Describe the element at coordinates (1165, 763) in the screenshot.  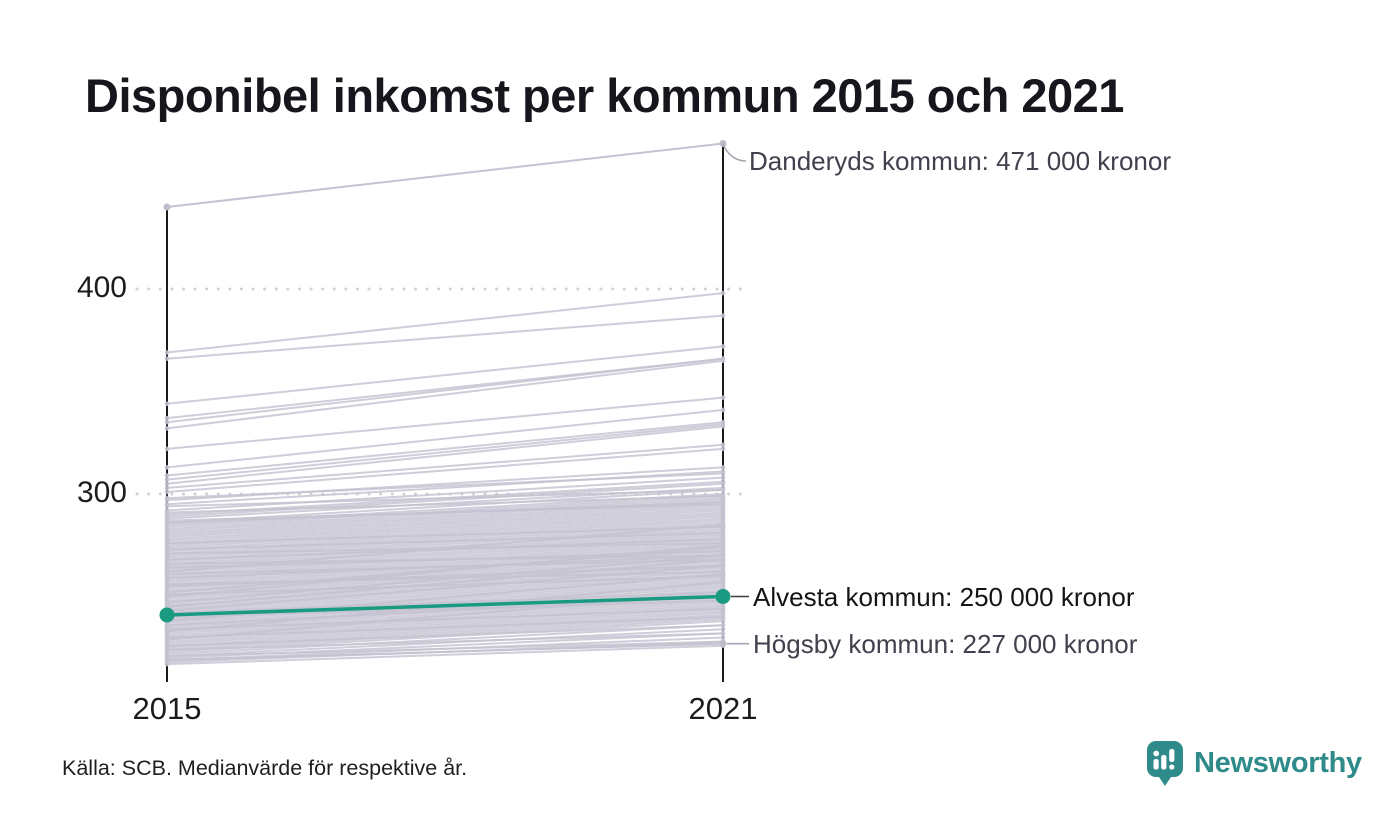
I see `speech-bubble-bar-chart-icon` at that location.